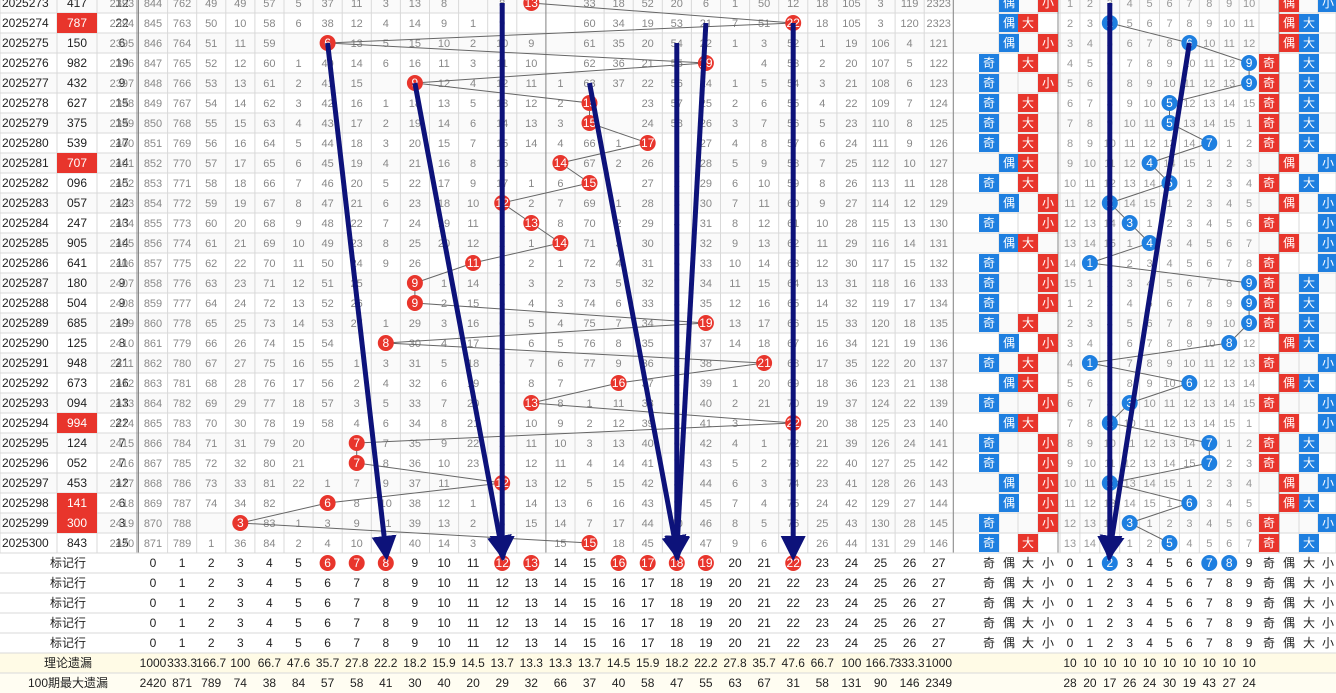 The image size is (1336, 693). I want to click on mark-sum-cell: 6, so click(327, 643).